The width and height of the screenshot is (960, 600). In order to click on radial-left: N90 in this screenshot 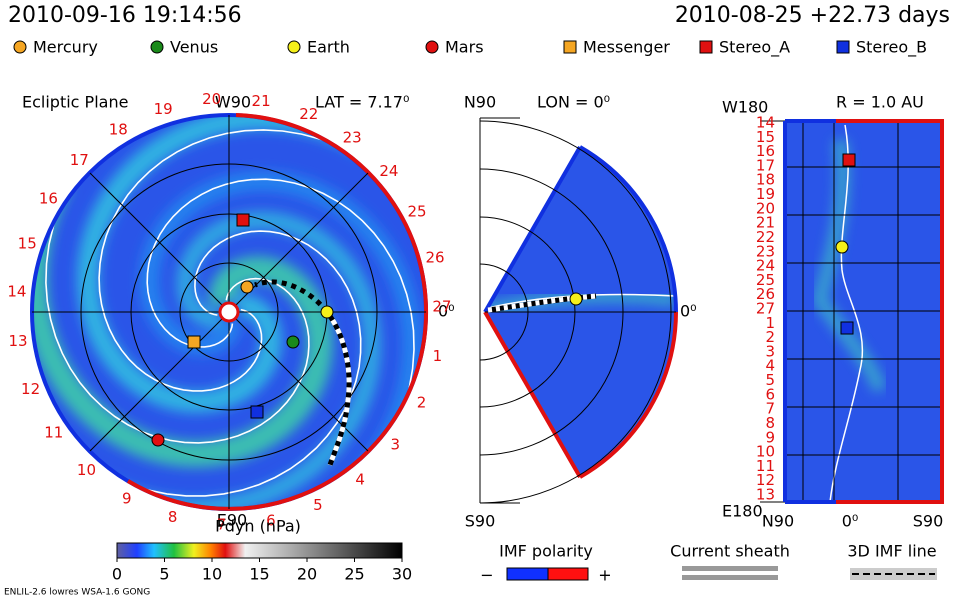, I will do `click(778, 521)`.